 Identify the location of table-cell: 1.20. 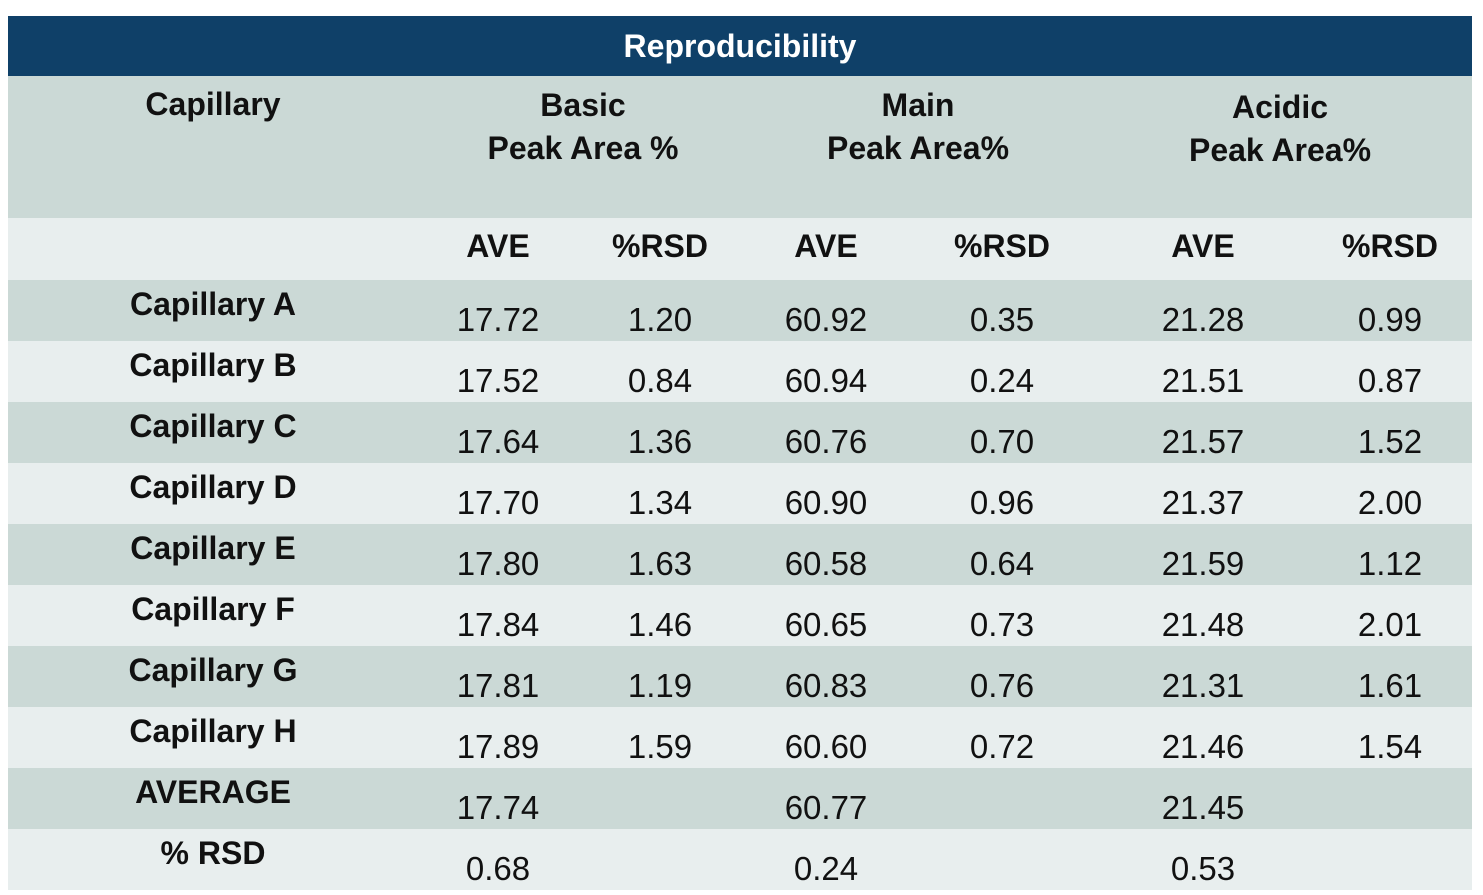
(660, 319).